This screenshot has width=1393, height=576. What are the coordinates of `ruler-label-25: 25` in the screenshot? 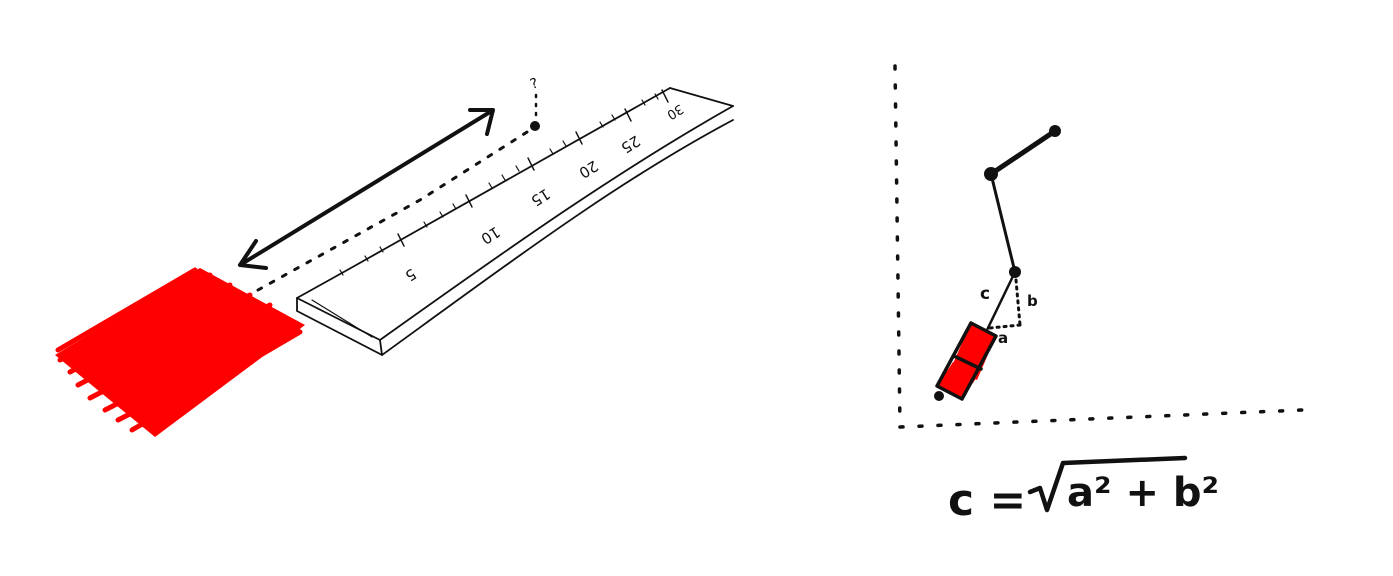 It's located at (631, 144).